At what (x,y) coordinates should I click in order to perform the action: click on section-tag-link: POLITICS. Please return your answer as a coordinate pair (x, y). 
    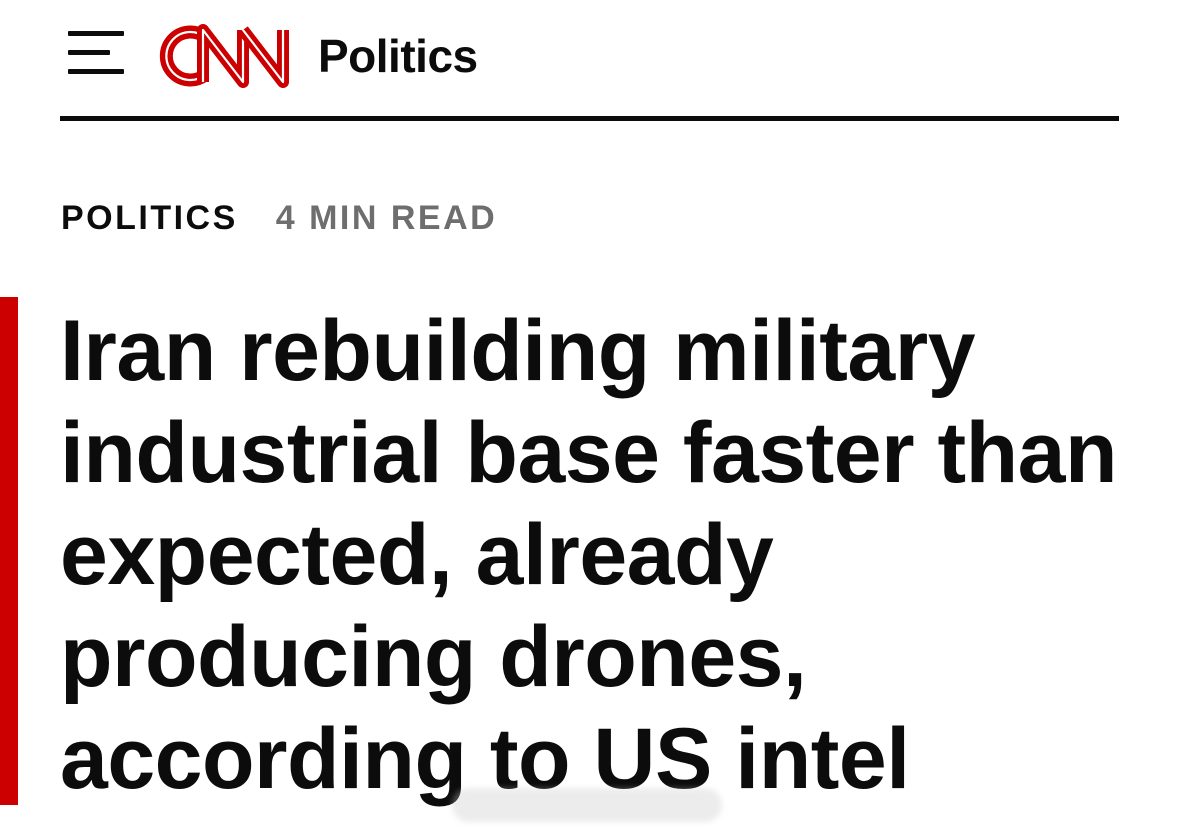
    Looking at the image, I should click on (149, 218).